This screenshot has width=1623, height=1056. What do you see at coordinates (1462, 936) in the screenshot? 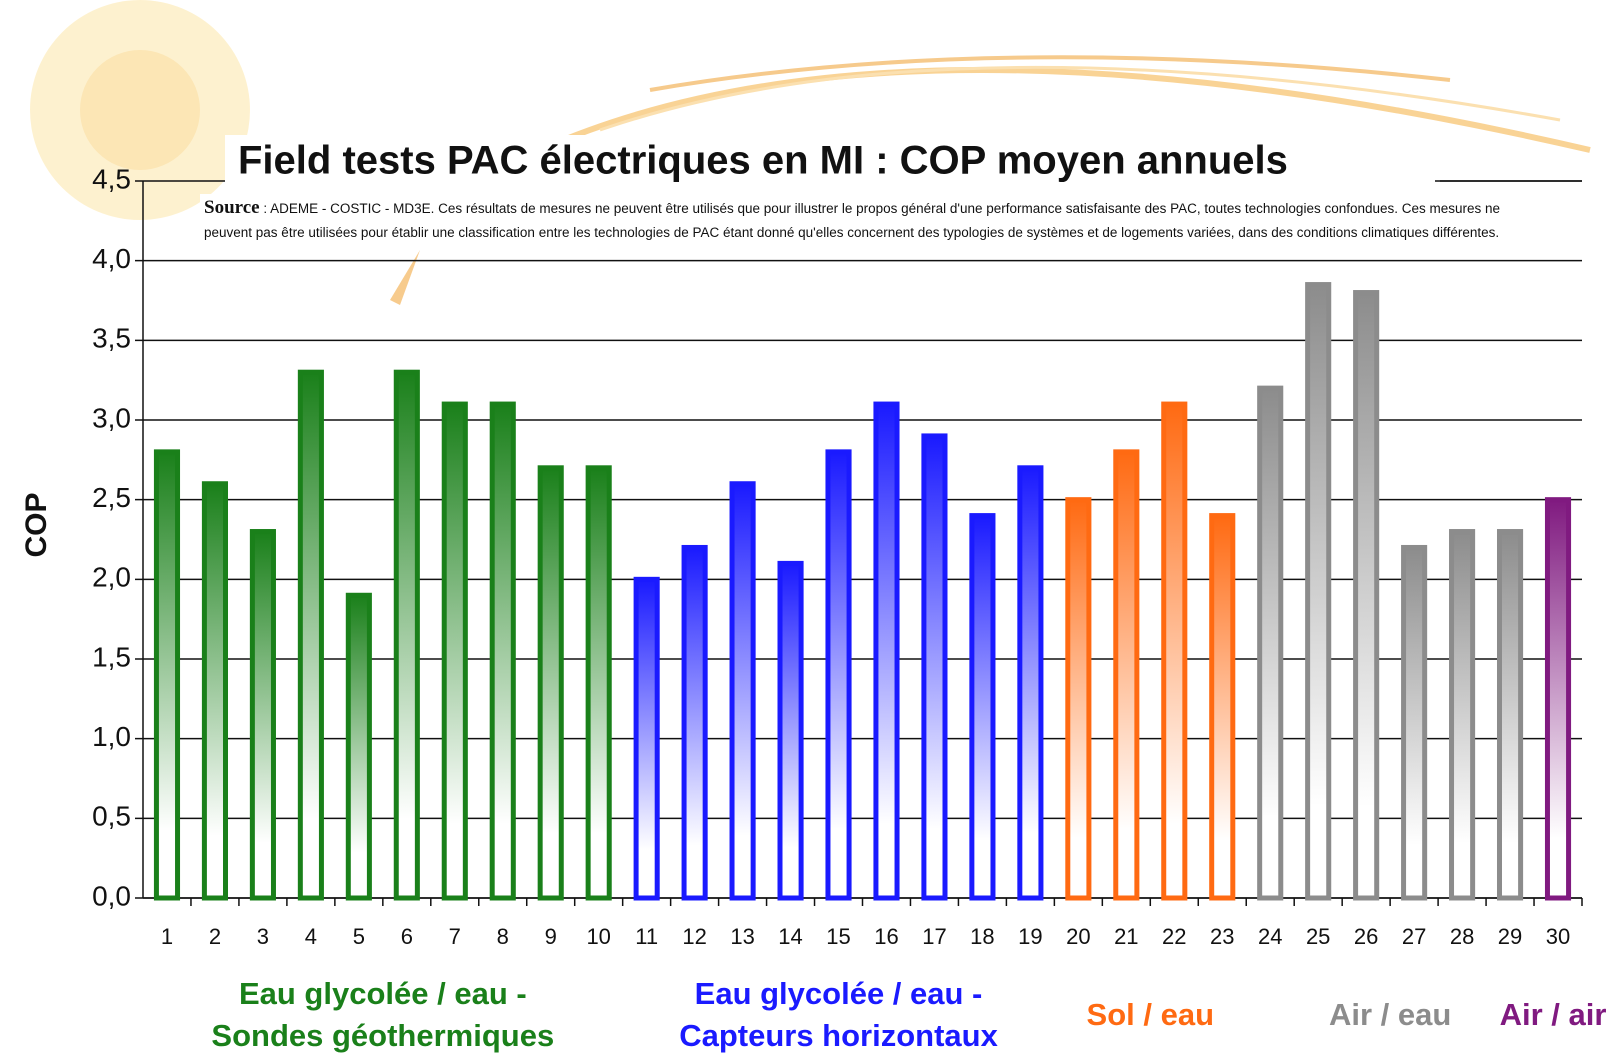
I see `x-tick-label: 28` at bounding box center [1462, 936].